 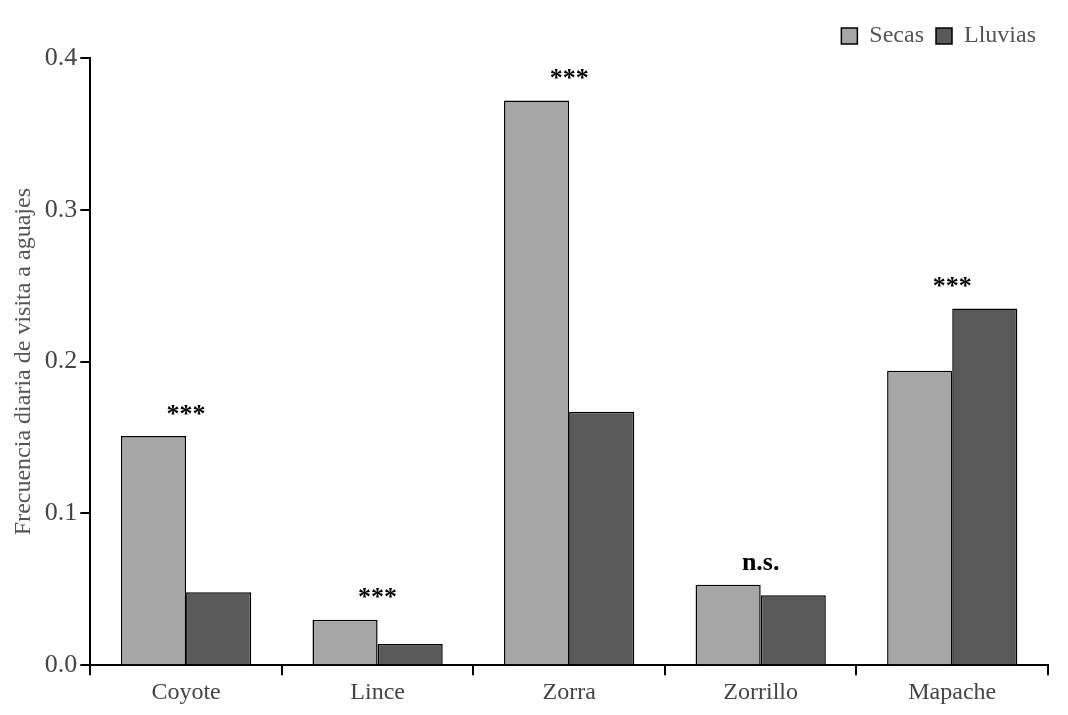 I want to click on y-tick-label: 0.3, so click(x=61, y=208).